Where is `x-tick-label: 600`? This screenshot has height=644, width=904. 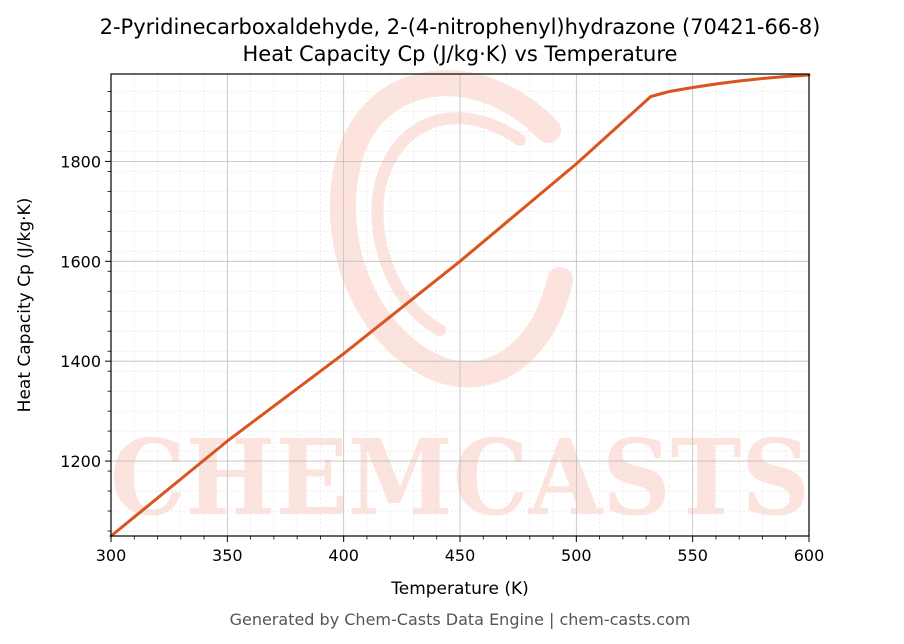 x-tick-label: 600 is located at coordinates (809, 555).